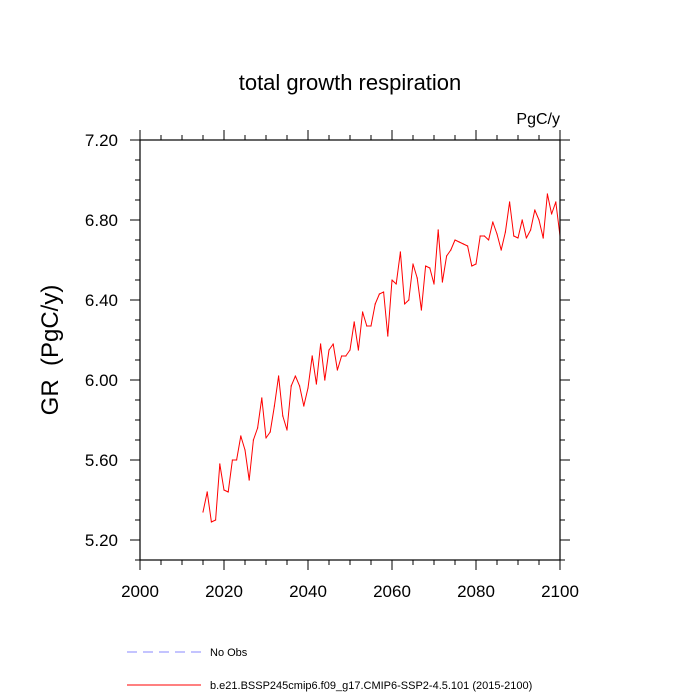  I want to click on x-tick-label: 2100, so click(560, 591).